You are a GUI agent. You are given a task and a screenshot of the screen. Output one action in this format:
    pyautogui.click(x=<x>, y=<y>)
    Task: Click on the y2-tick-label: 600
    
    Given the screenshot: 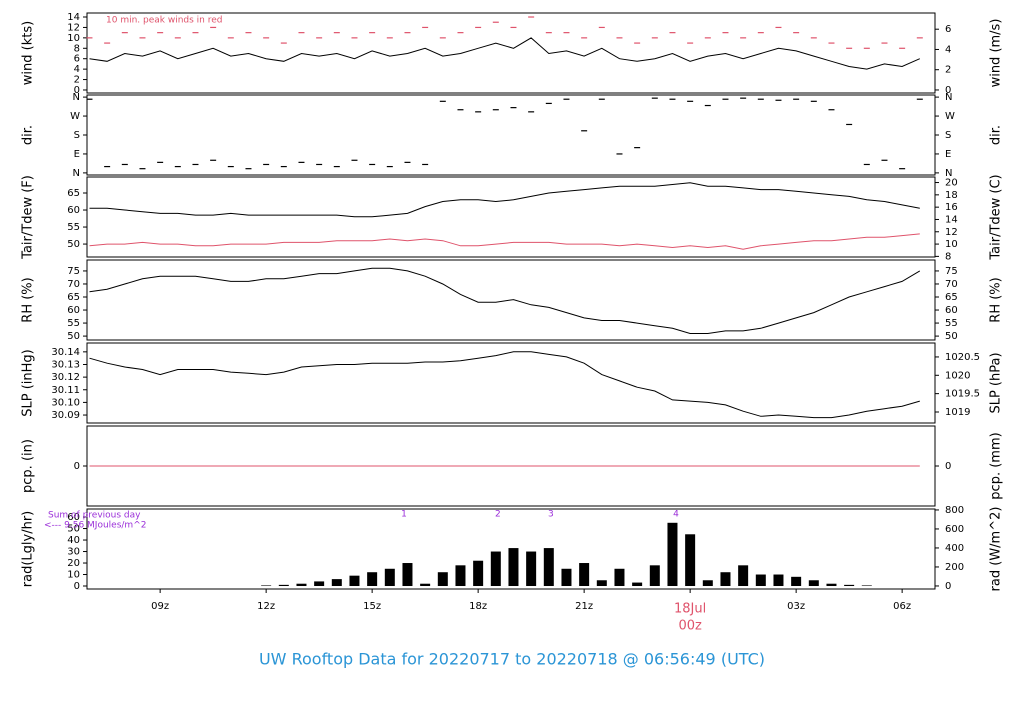 What is the action you would take?
    pyautogui.click(x=954, y=529)
    